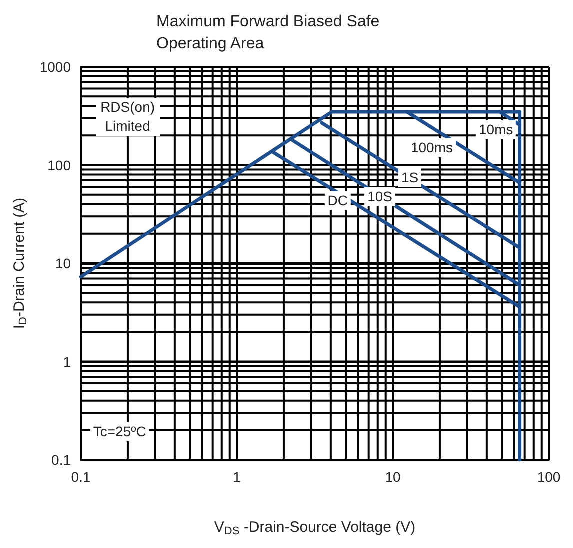 The height and width of the screenshot is (548, 573). Describe the element at coordinates (270, 33) in the screenshot. I see `chart-title: Maximum Forward Biased Safe Operating Area` at that location.